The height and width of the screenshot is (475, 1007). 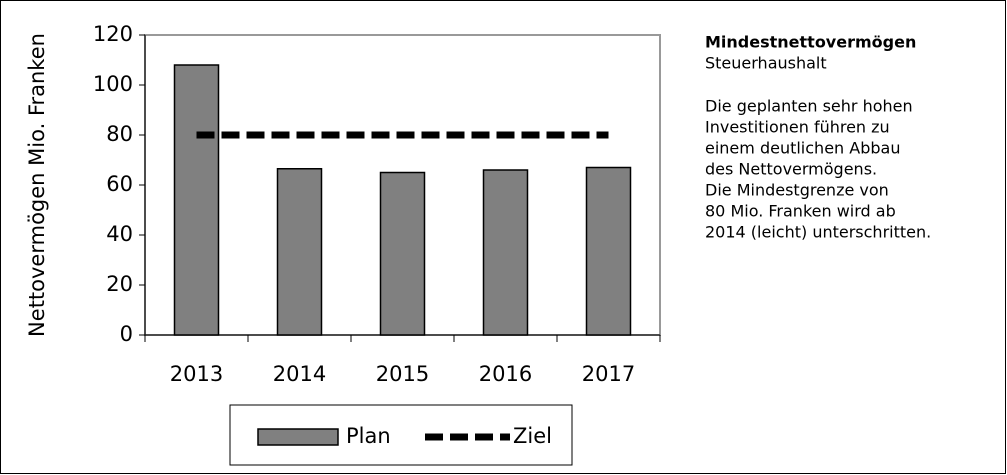 What do you see at coordinates (368, 436) in the screenshot?
I see `legend-label: Plan` at bounding box center [368, 436].